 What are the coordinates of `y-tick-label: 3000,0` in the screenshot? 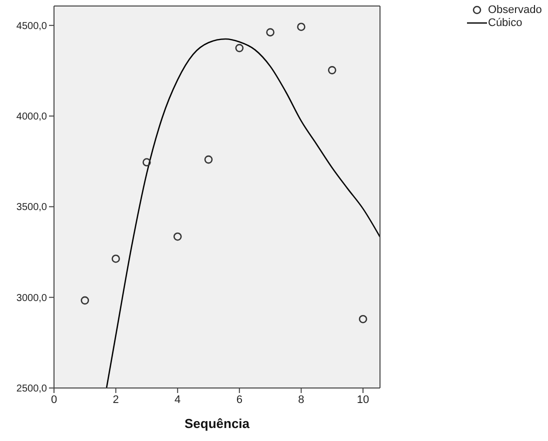 It's located at (32, 298).